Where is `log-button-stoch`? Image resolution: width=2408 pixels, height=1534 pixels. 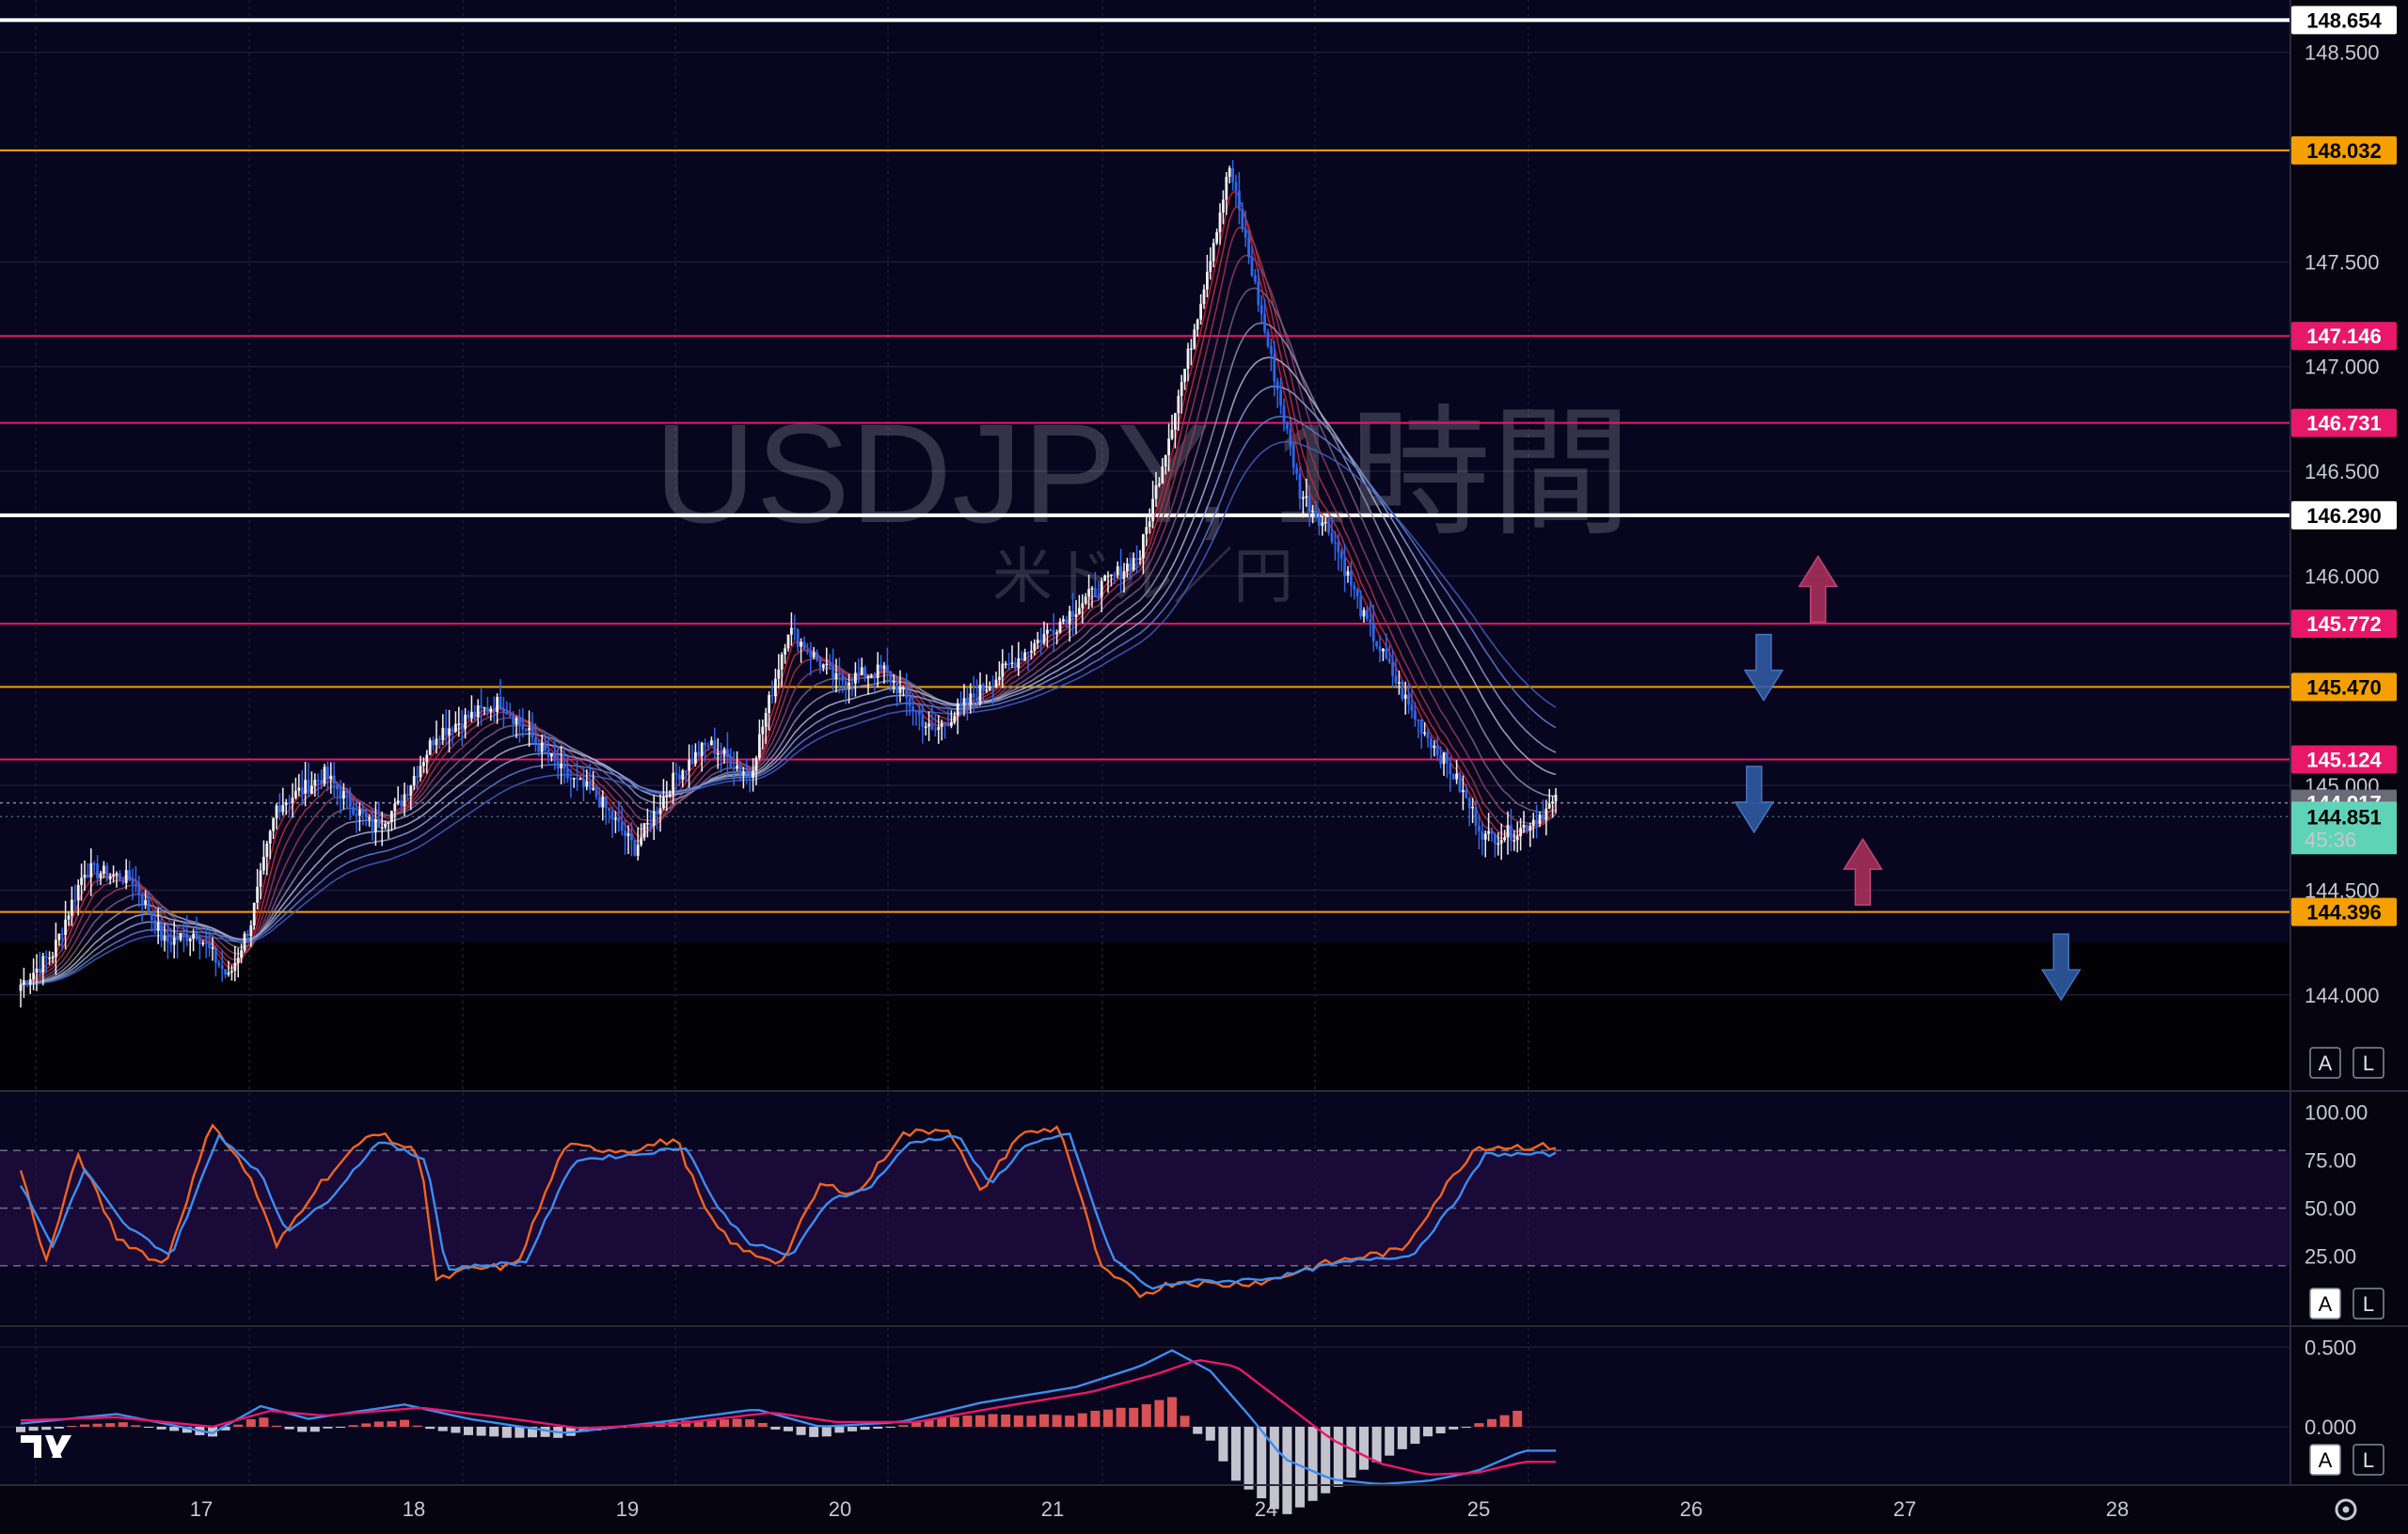 log-button-stoch is located at coordinates (2368, 1304).